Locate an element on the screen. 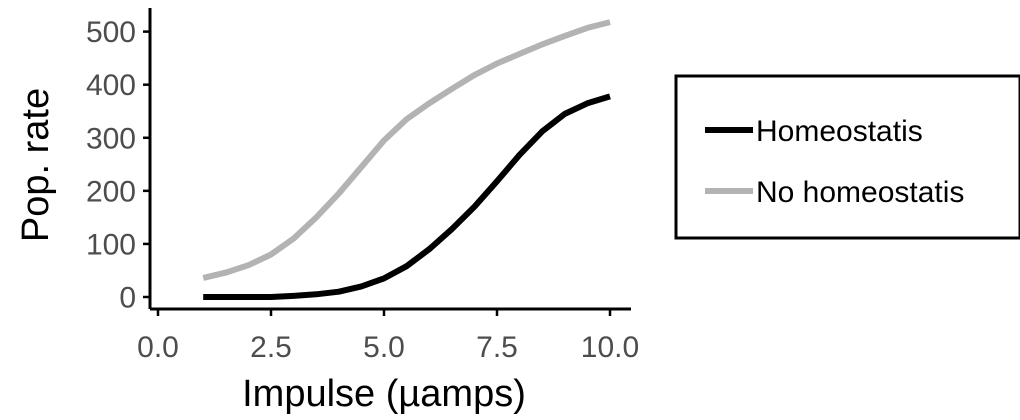  y-tick-label: 500 is located at coordinates (111, 32).